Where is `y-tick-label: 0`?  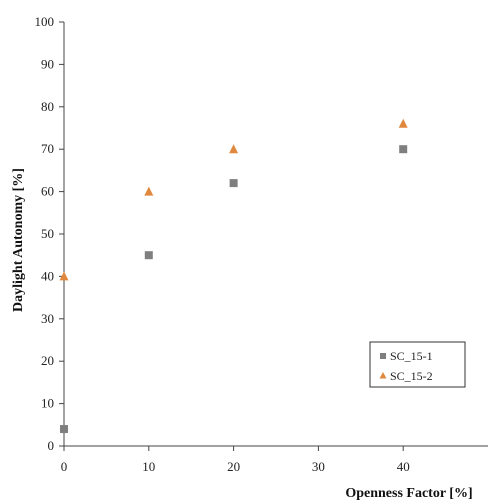
y-tick-label: 0 is located at coordinates (51, 445).